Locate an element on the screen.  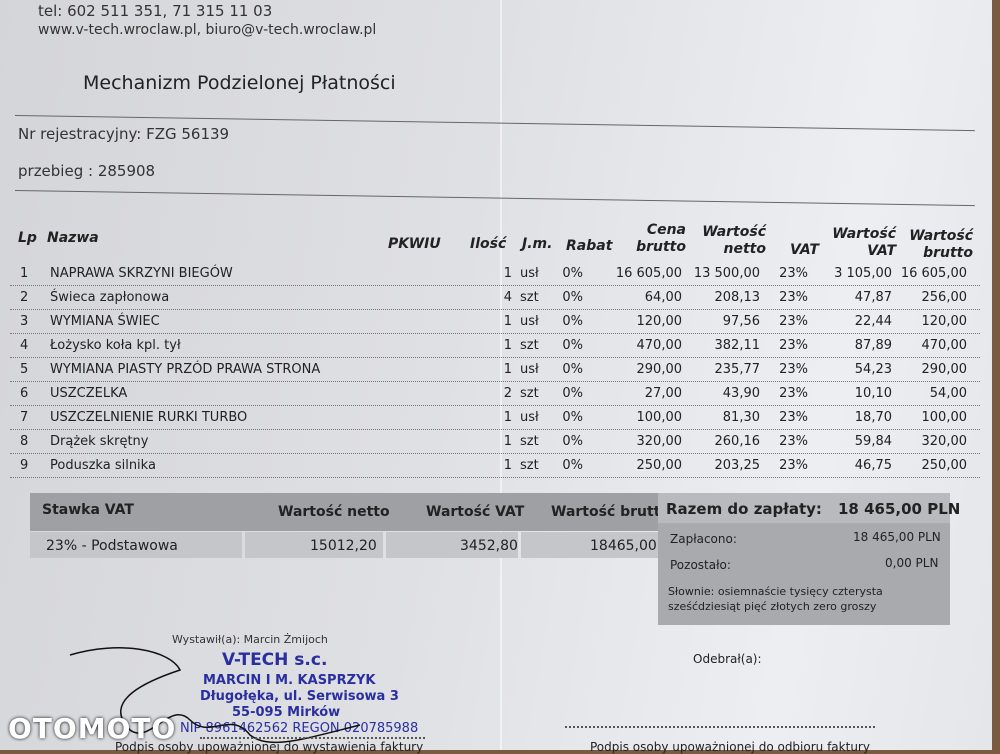
col-lp: Lp is located at coordinates (27, 238).